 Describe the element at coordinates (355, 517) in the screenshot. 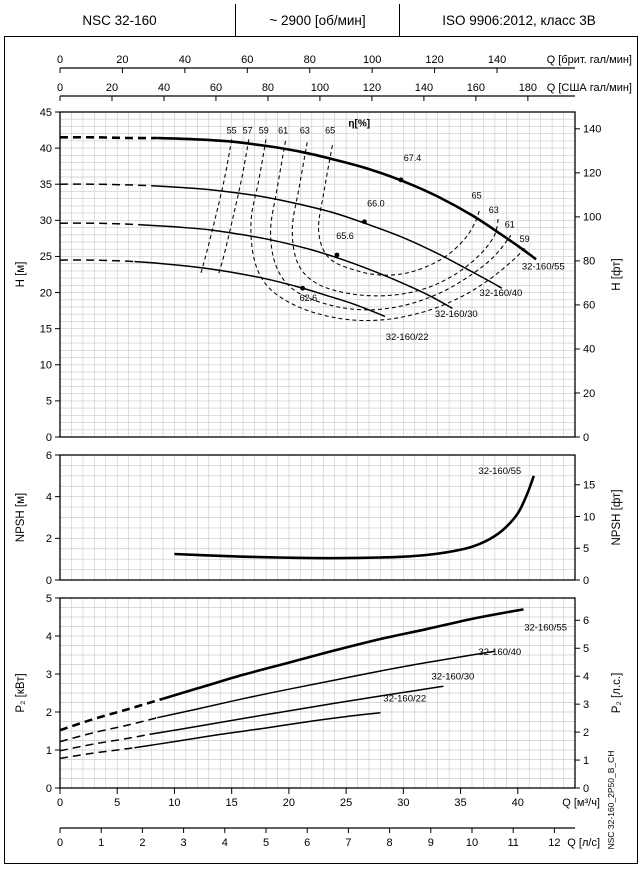

I see `curve-32-160/55` at that location.